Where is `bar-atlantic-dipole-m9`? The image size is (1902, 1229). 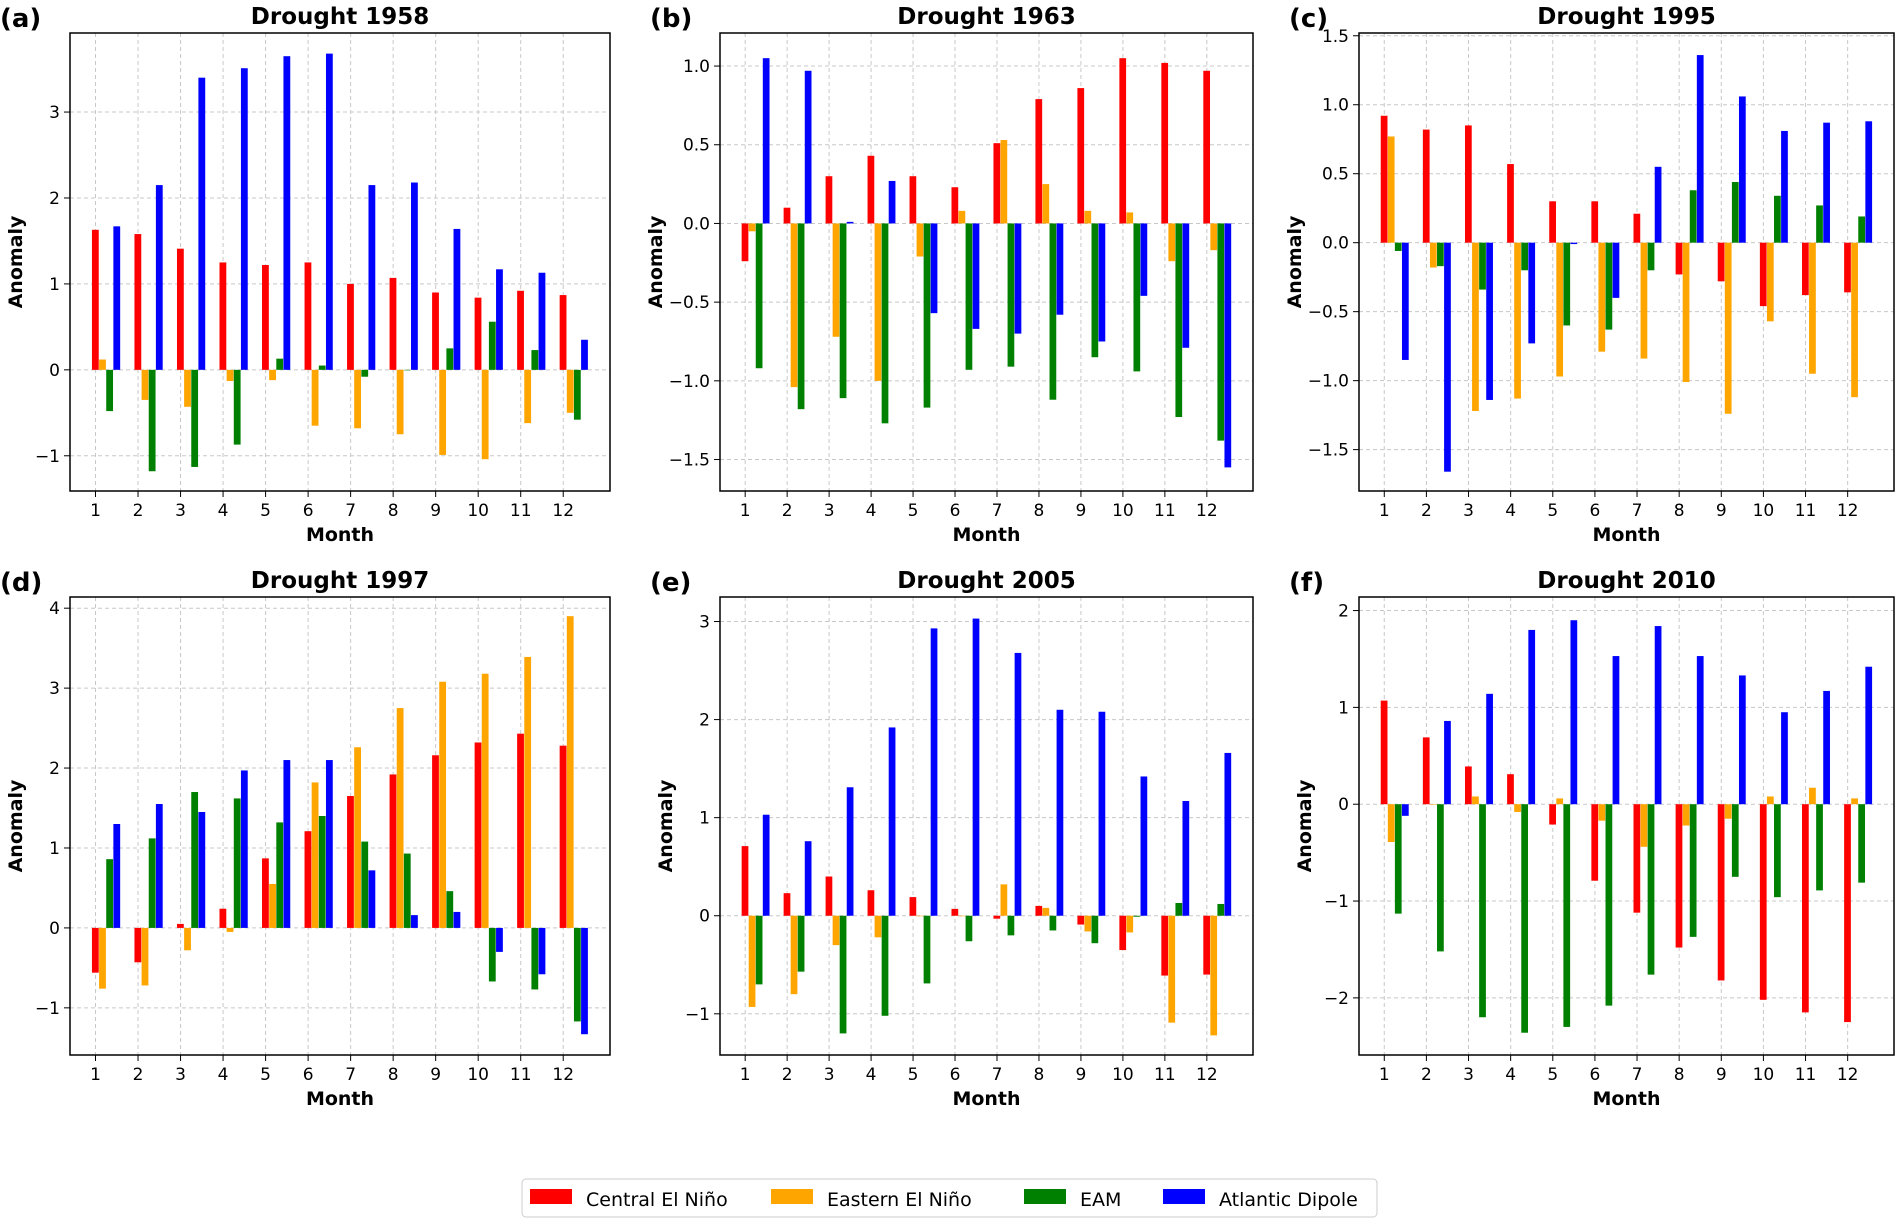 bar-atlantic-dipole-m9 is located at coordinates (1102, 282).